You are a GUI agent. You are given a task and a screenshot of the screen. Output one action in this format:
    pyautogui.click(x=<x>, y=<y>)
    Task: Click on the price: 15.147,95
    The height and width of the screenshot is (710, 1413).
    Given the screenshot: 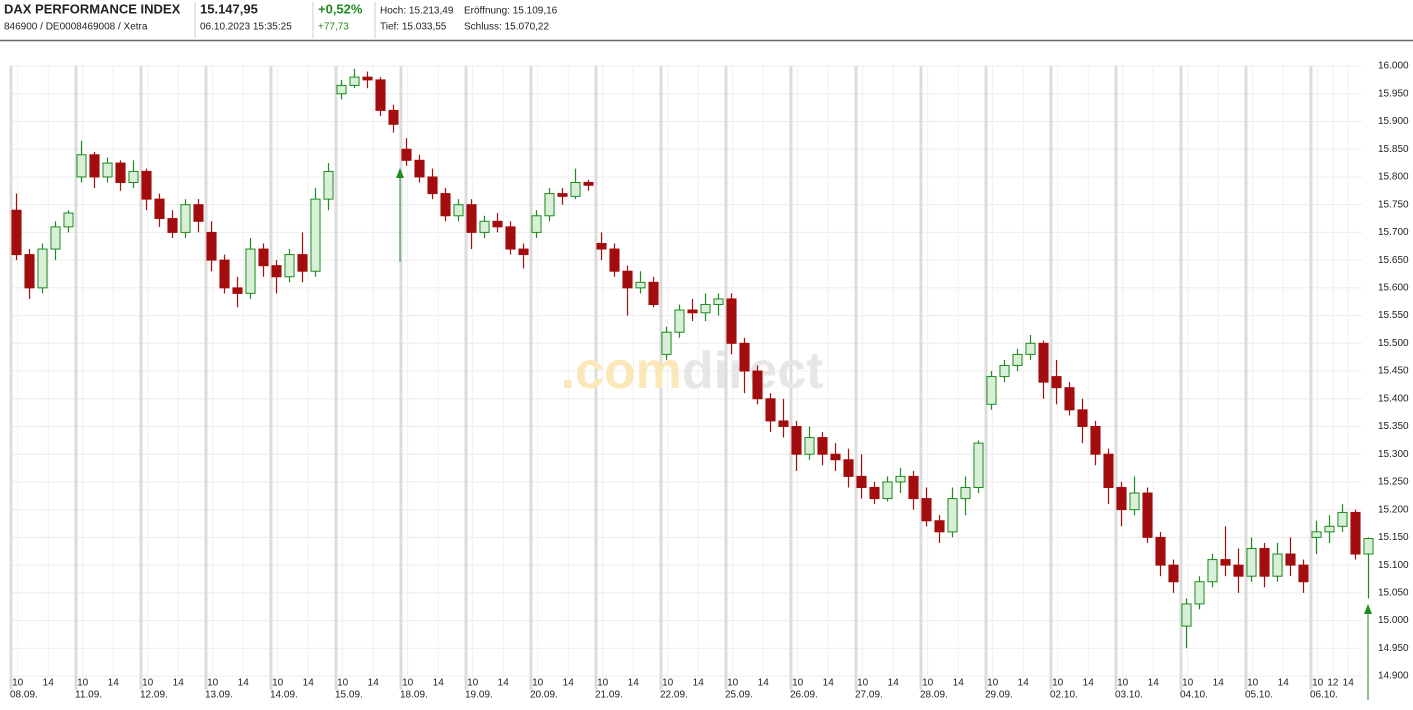 What is the action you would take?
    pyautogui.click(x=229, y=8)
    